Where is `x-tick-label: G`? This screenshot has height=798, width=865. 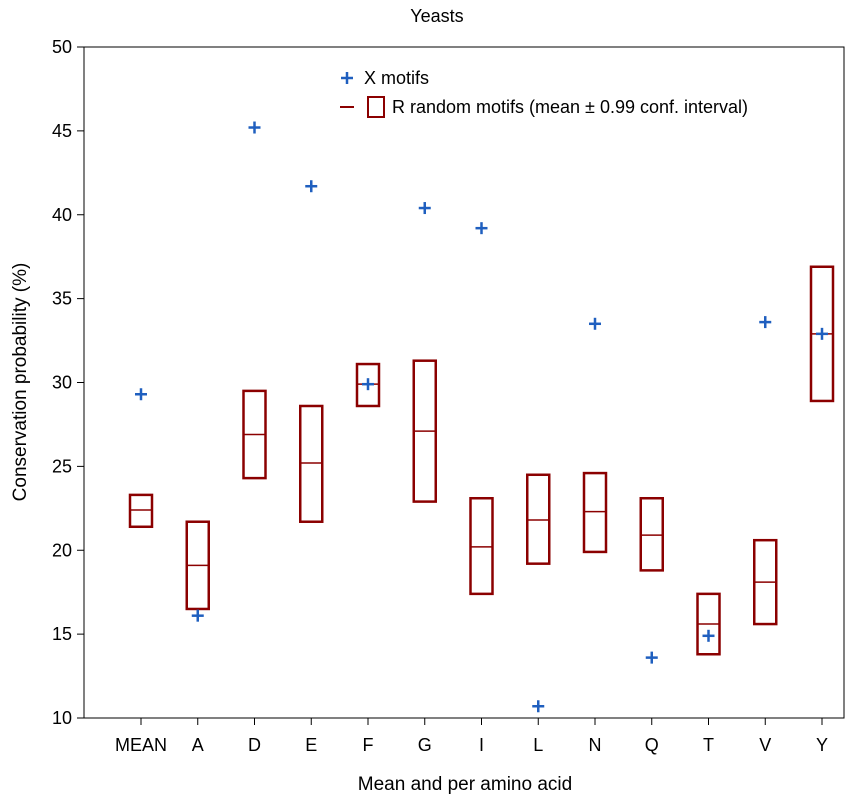 x-tick-label: G is located at coordinates (425, 745).